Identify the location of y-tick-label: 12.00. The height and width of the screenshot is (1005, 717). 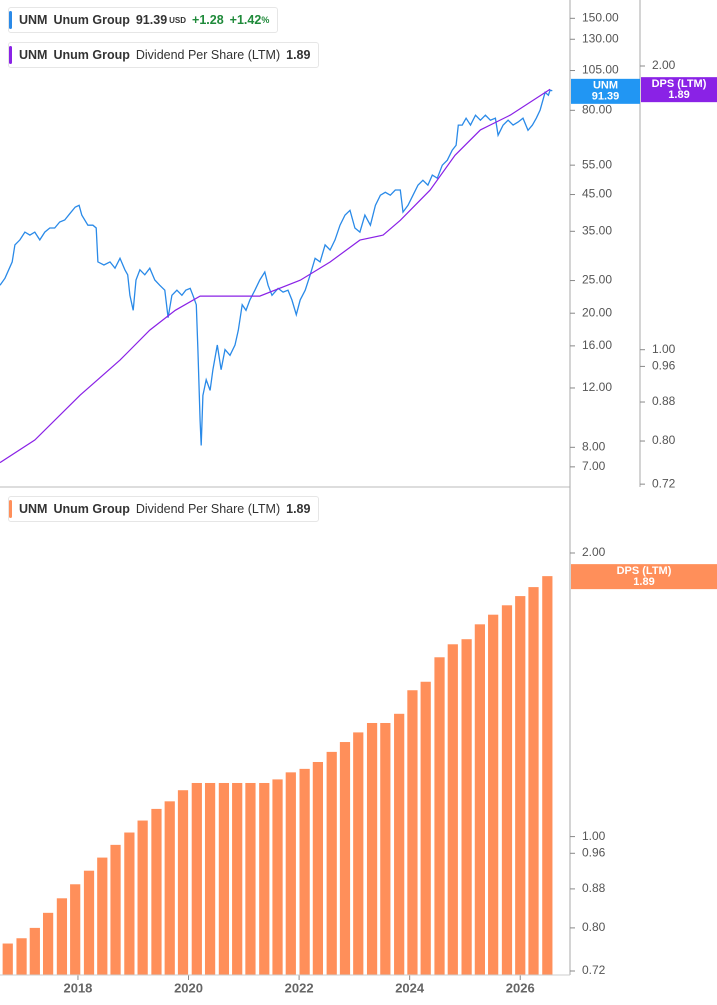
(597, 387).